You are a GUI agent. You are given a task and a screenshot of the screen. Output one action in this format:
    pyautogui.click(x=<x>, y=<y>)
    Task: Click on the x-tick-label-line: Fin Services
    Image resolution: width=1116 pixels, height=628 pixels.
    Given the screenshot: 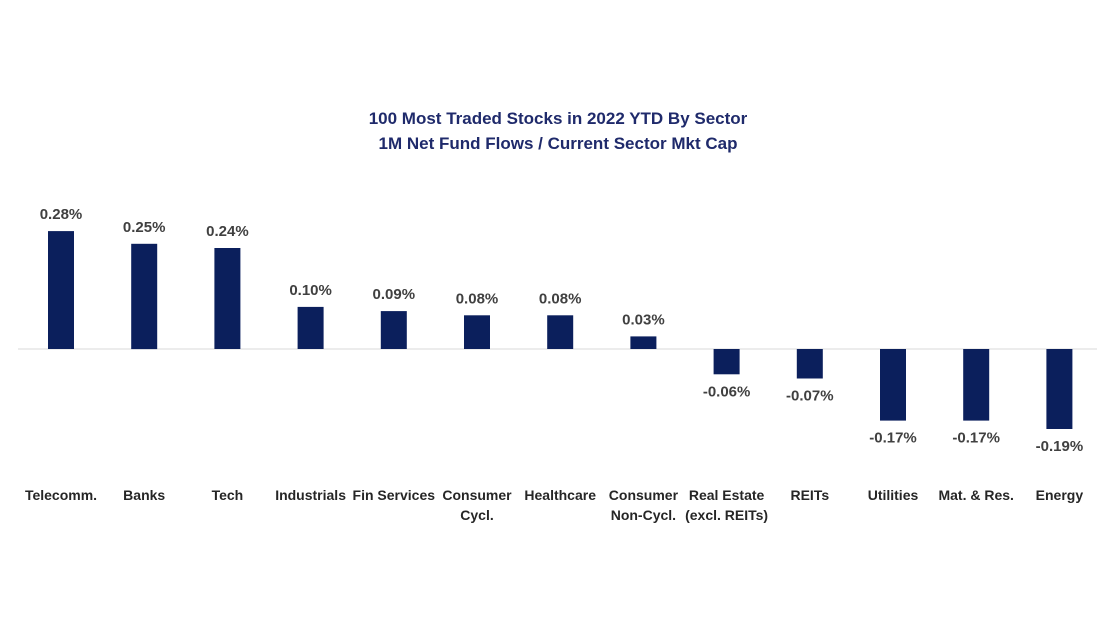 What is the action you would take?
    pyautogui.click(x=394, y=495)
    